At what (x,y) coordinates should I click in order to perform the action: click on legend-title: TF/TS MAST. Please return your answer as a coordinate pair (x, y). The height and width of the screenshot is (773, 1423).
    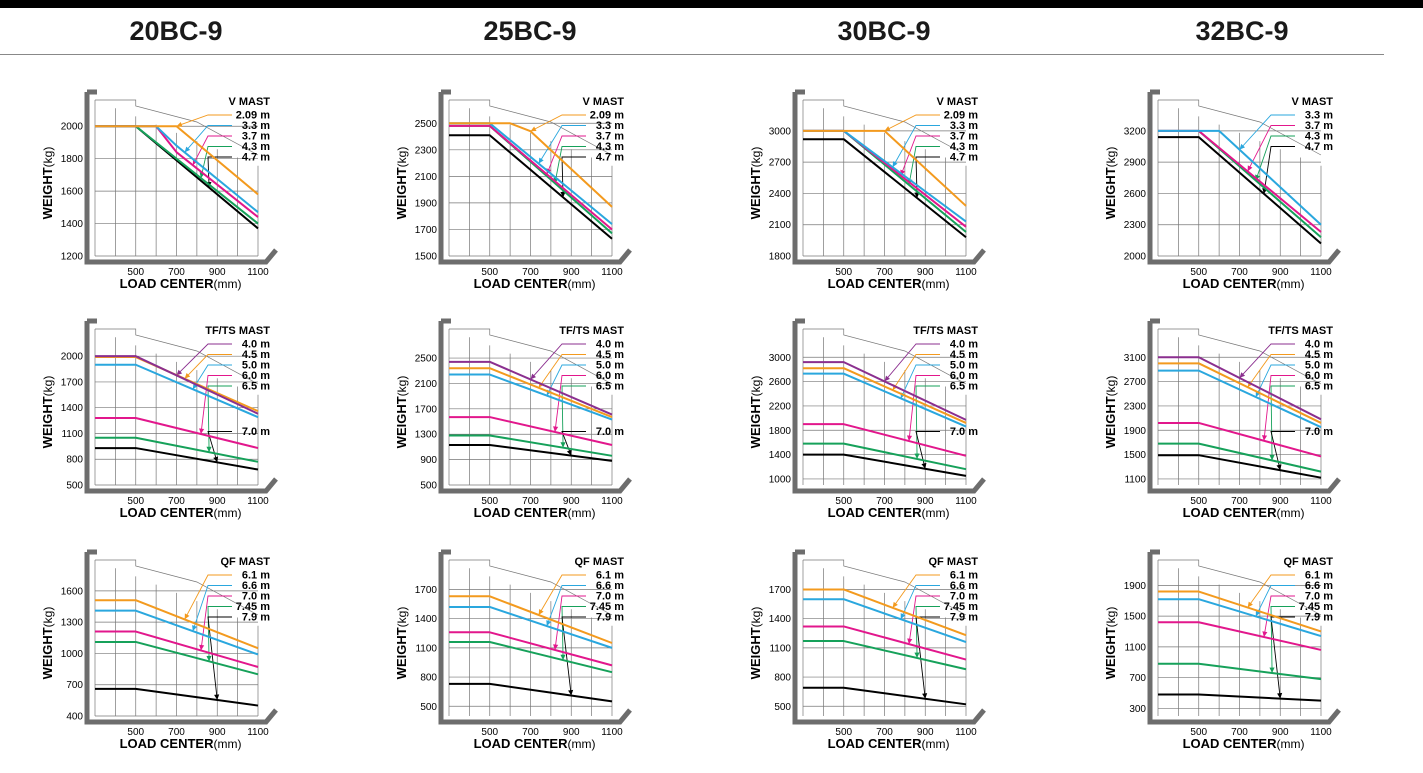
    Looking at the image, I should click on (237, 331).